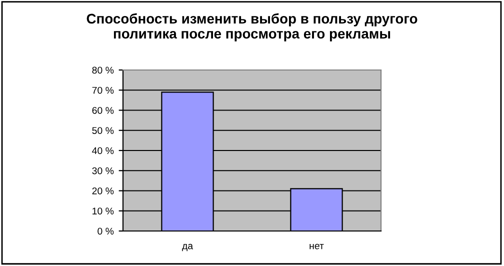  What do you see at coordinates (252, 27) in the screenshot?
I see `chart-title: Способность изменить выбор в пользу другого политика после просмотра его рекламы` at bounding box center [252, 27].